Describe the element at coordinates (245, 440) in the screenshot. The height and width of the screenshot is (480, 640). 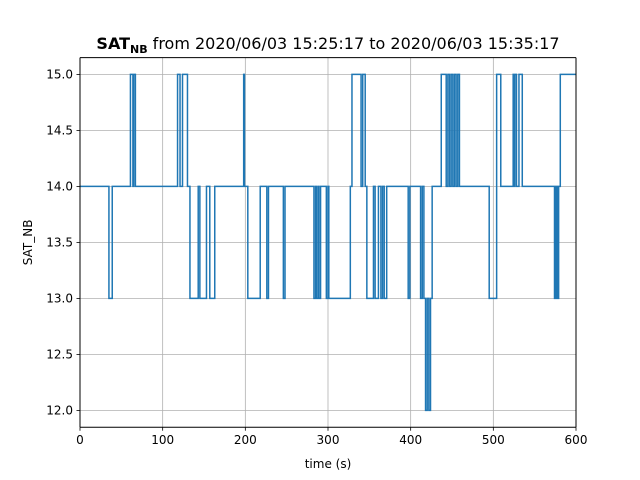
I see `x-tick-label: 200` at that location.